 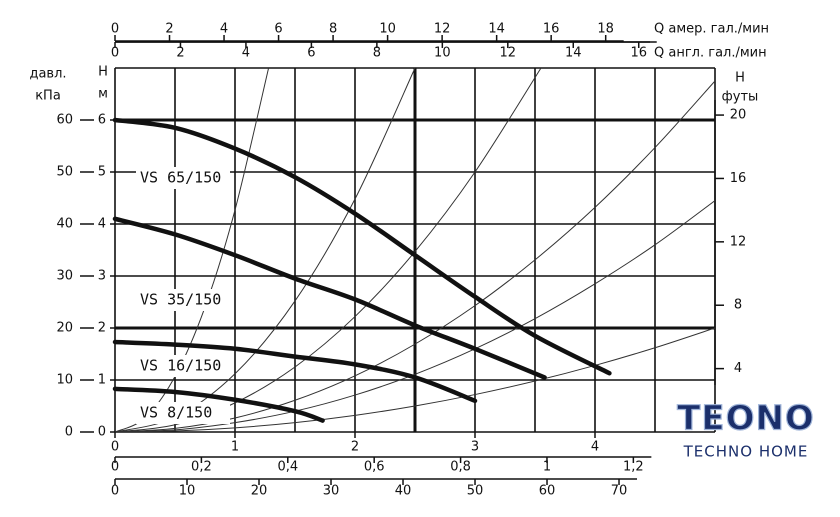 What do you see at coordinates (69, 432) in the screenshot?
I see `kpa-tick-label: 0` at bounding box center [69, 432].